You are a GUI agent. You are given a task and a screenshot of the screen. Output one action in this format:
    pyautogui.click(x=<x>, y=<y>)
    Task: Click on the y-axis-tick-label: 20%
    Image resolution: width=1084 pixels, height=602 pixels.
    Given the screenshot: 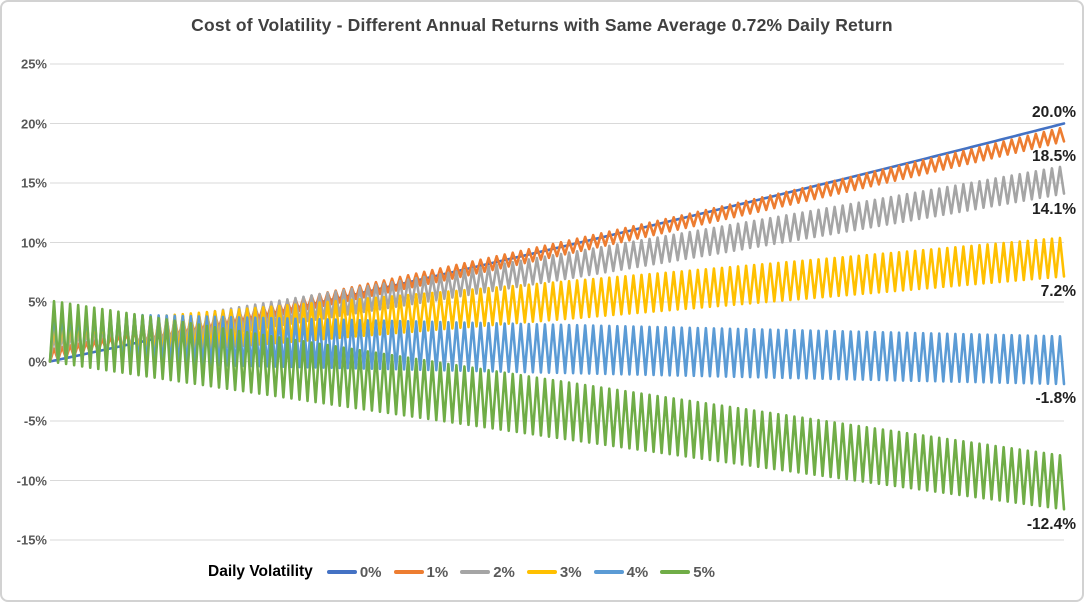 What is the action you would take?
    pyautogui.click(x=33, y=123)
    